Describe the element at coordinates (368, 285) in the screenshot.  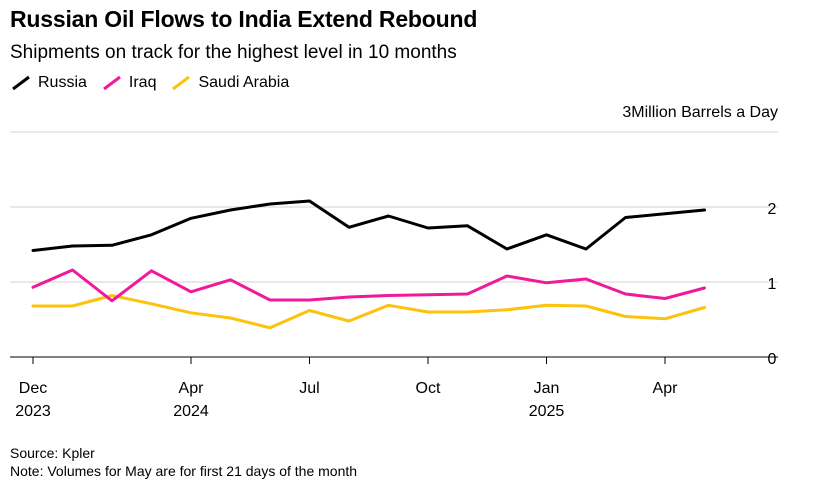
I see `series-line-iraq` at that location.